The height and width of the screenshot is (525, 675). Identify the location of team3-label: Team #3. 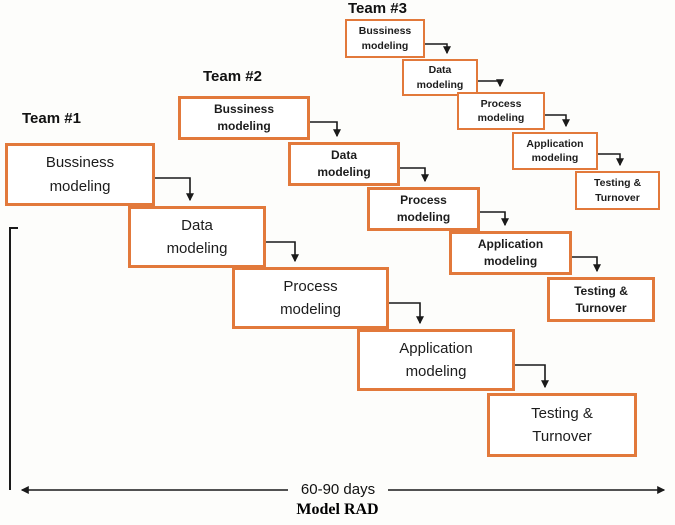
(377, 8).